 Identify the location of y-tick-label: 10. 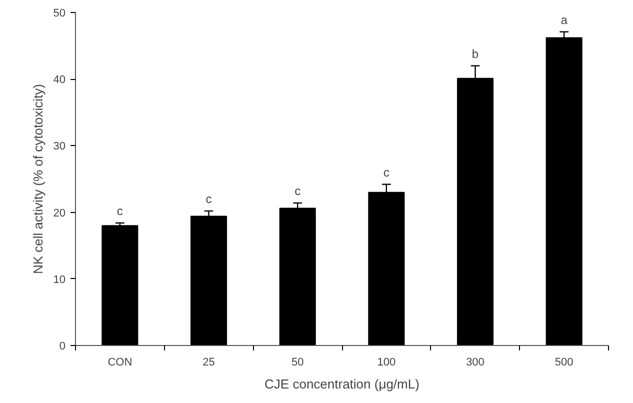
(59, 280).